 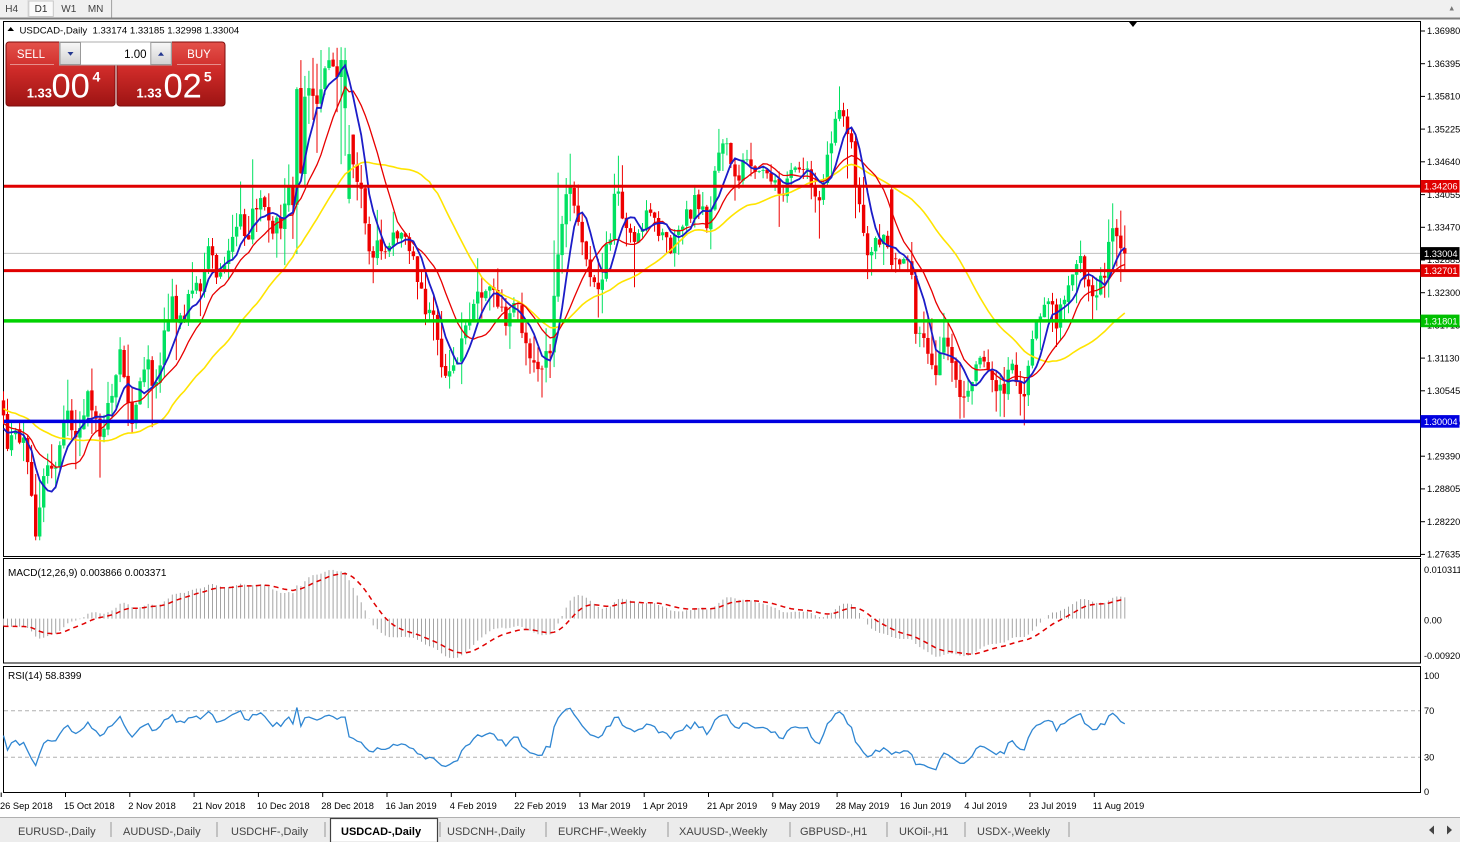 I want to click on svg-text: -0.009201, so click(x=1442, y=656).